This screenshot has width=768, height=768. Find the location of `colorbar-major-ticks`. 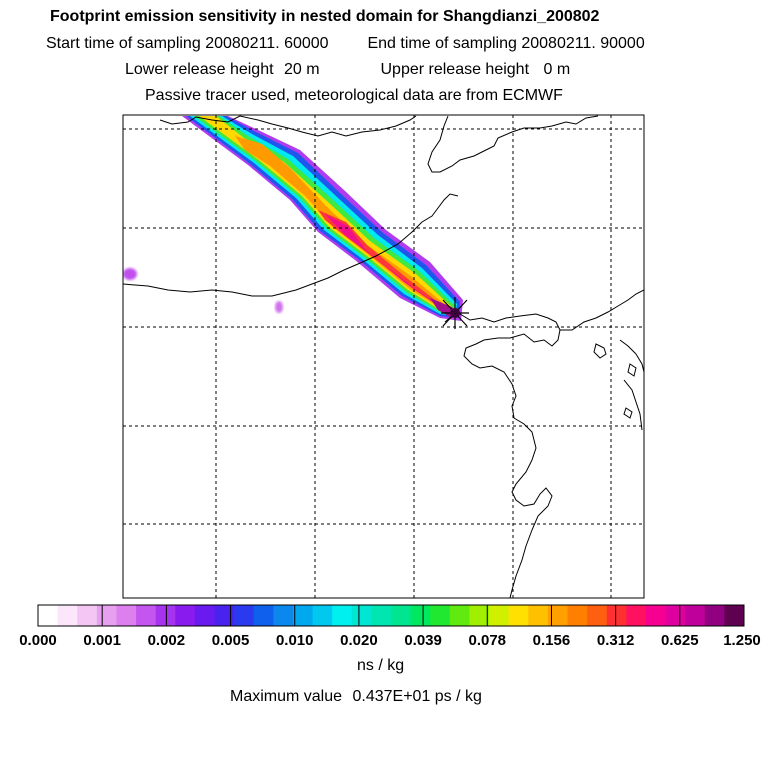

colorbar-major-ticks is located at coordinates (391, 615).